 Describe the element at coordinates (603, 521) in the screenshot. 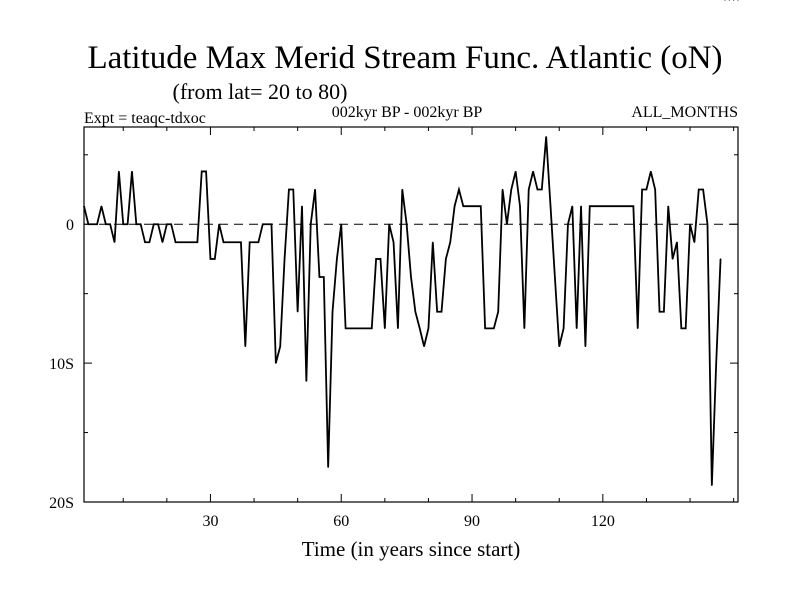

I see `x-tick-label: 120` at that location.